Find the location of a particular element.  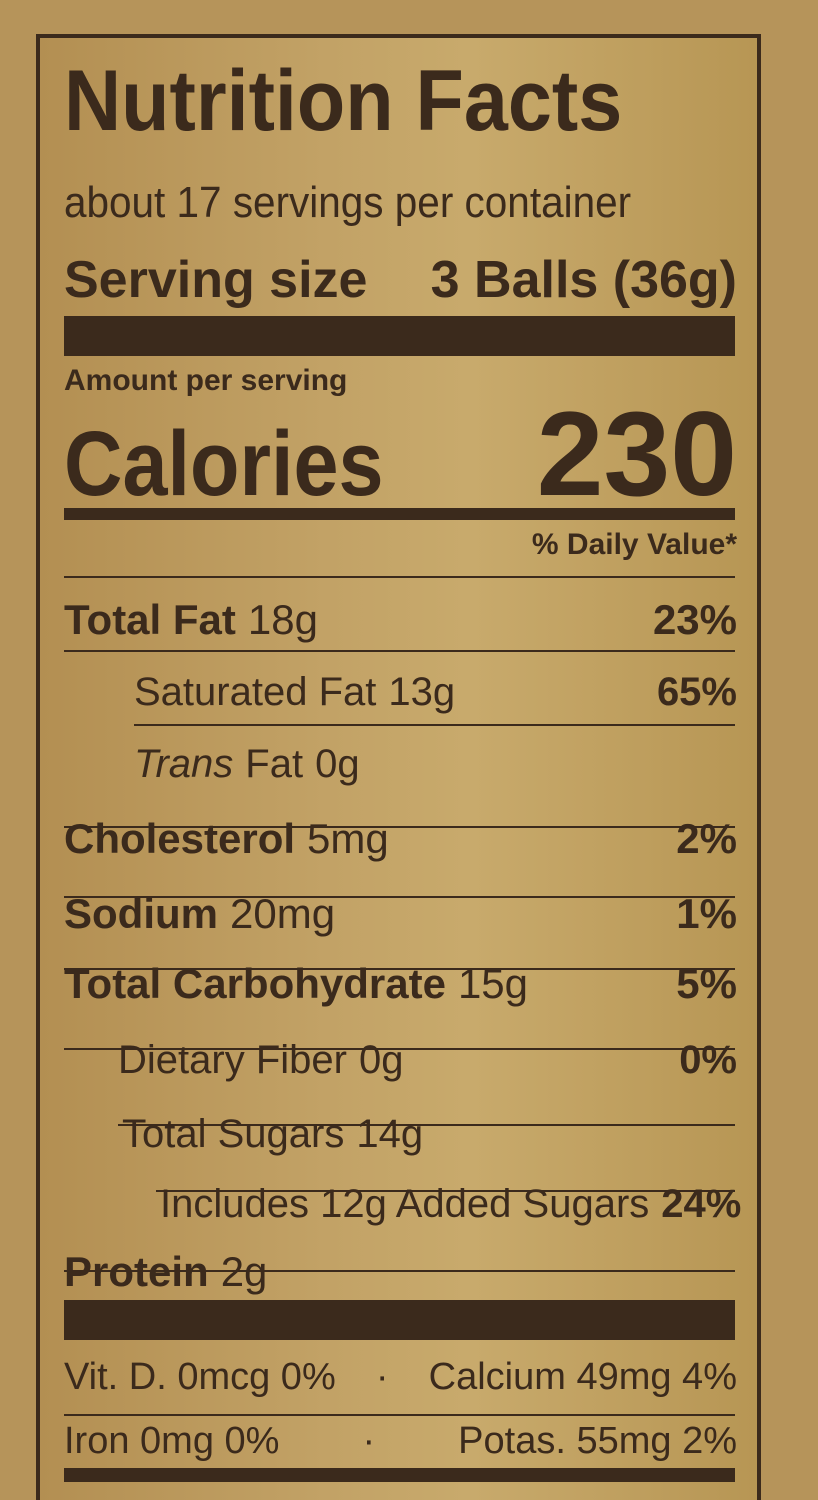

nutrient-row-trans-fat: Trans Fat 0g is located at coordinates (400, 764).